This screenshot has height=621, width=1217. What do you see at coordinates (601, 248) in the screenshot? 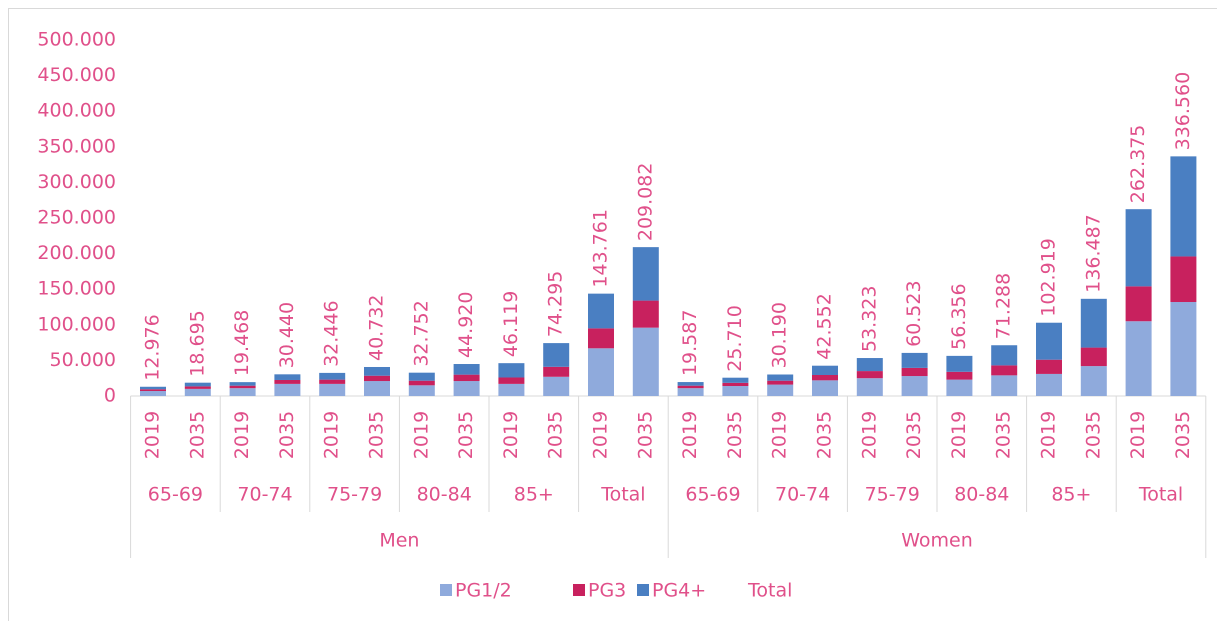
I see `data-label: 143.761` at bounding box center [601, 248].